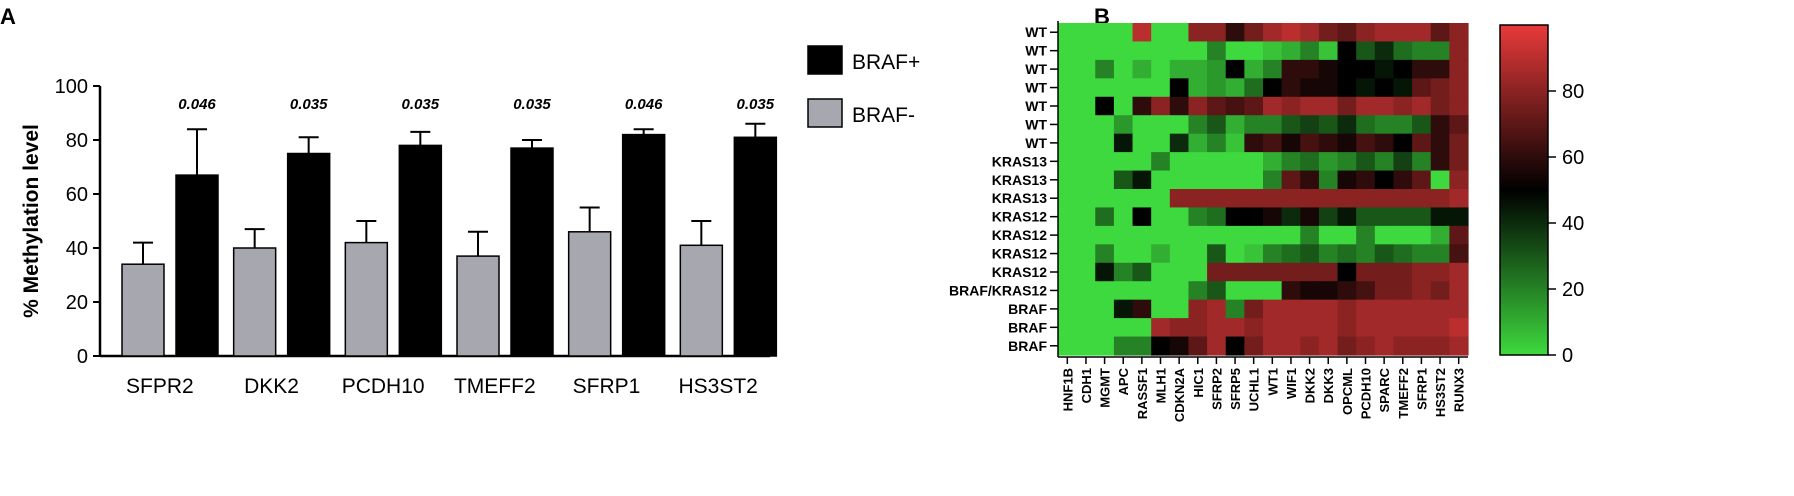 Image resolution: width=1794 pixels, height=496 pixels. I want to click on column-label: DKK2, so click(1310, 385).